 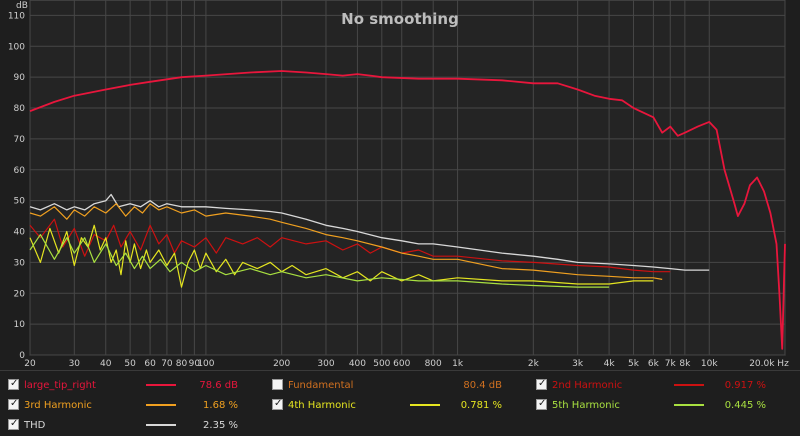 What do you see at coordinates (218, 385) in the screenshot?
I see `legend-value: 78.6 dB` at bounding box center [218, 385].